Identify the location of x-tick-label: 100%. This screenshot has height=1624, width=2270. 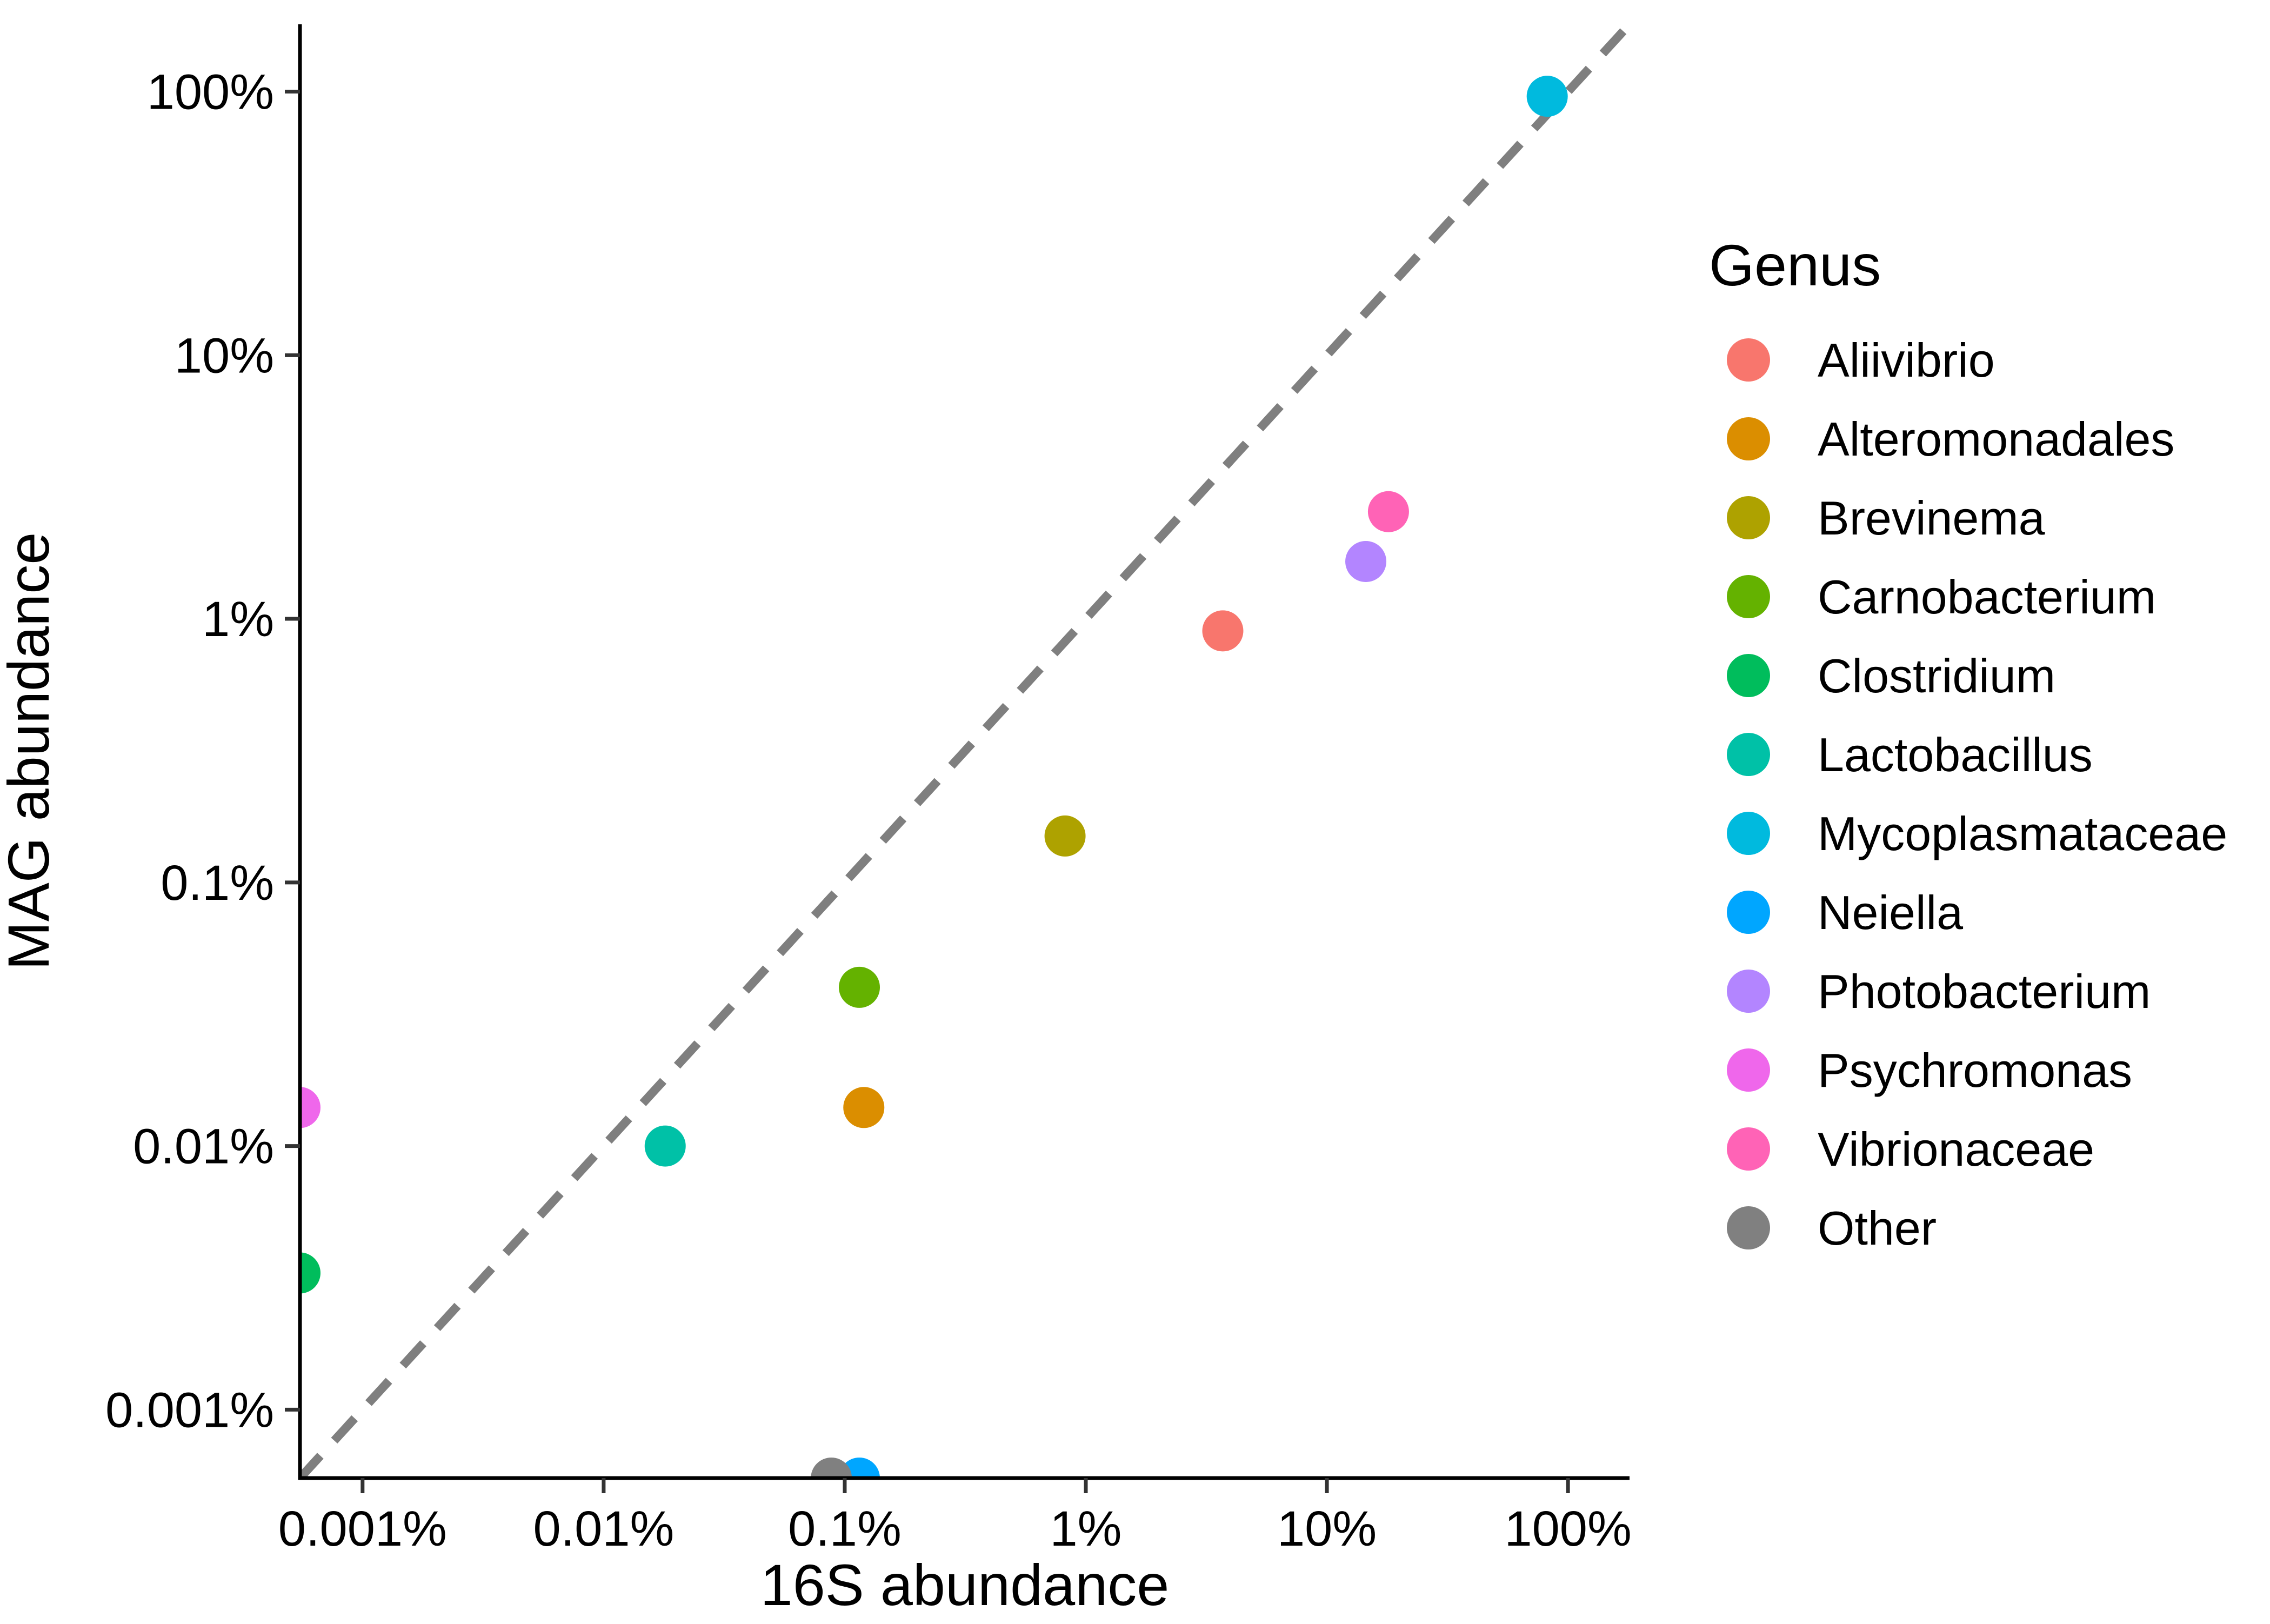
(1567, 1529).